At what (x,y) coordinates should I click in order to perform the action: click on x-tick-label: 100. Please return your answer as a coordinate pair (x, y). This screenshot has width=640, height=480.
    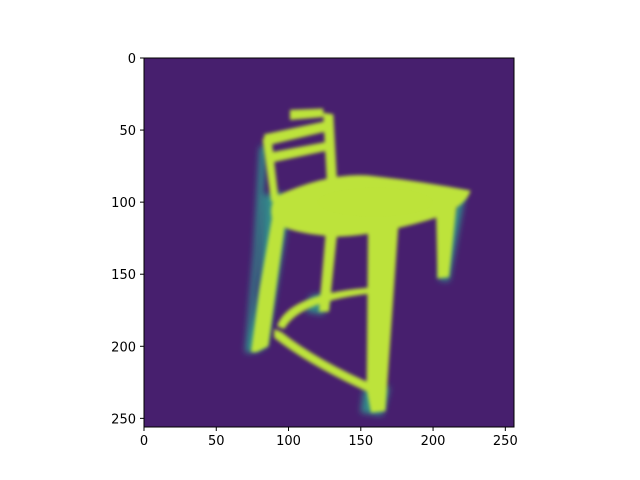
    Looking at the image, I should click on (288, 441).